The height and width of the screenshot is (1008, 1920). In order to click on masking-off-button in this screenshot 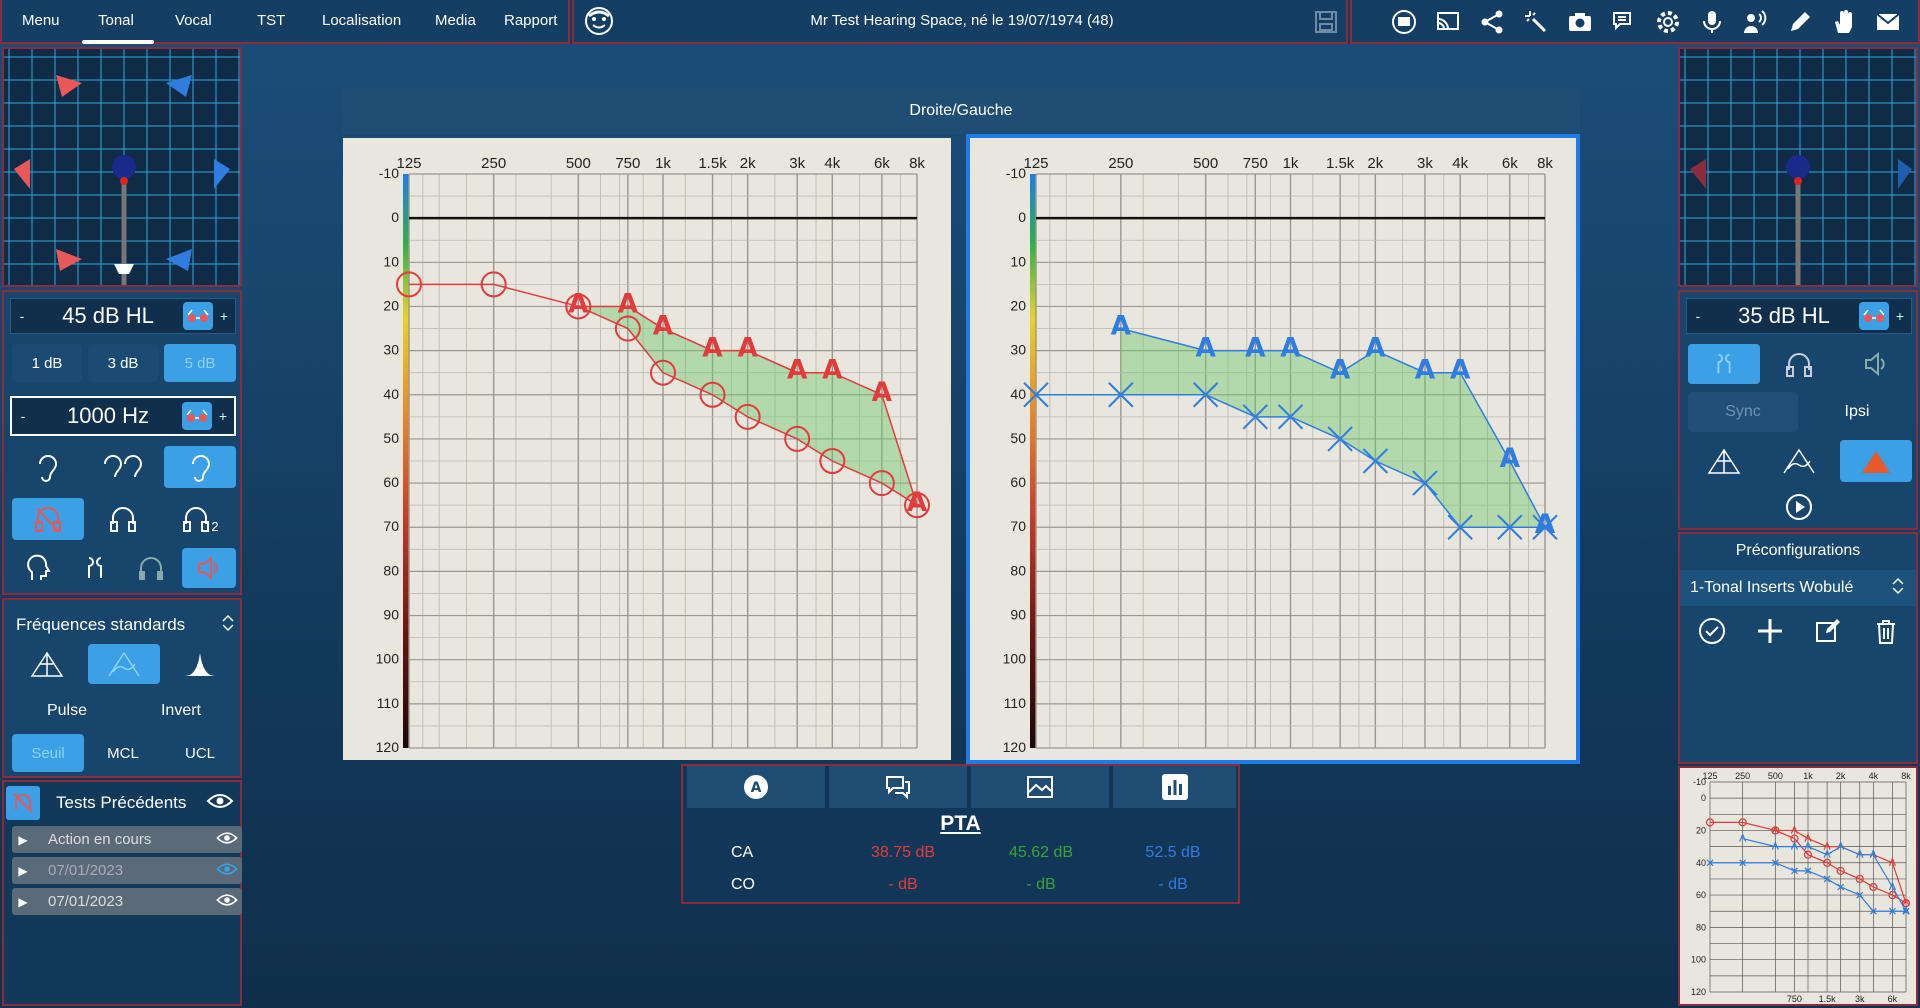, I will do `click(48, 519)`.